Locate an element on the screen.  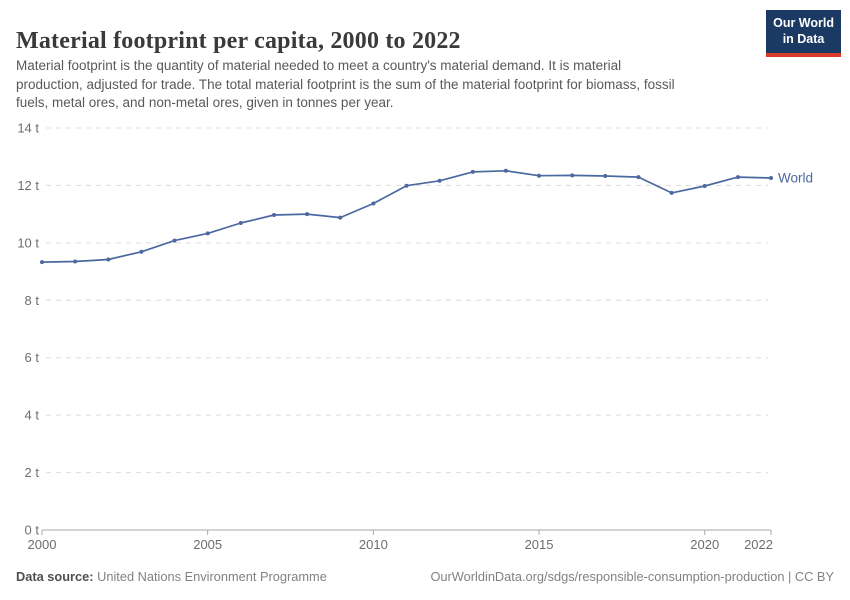
y-tick-label: 8 t is located at coordinates (32, 300).